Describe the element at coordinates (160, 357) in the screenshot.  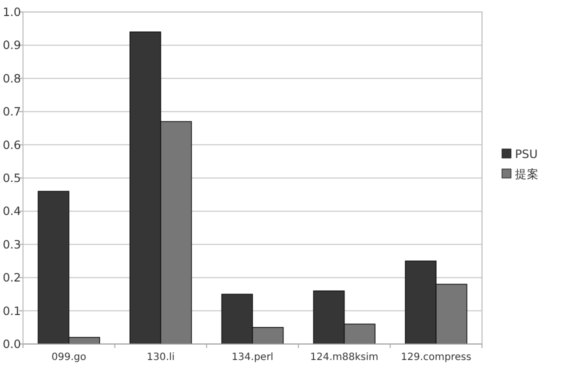
I see `x-tick-label: 130.li` at that location.